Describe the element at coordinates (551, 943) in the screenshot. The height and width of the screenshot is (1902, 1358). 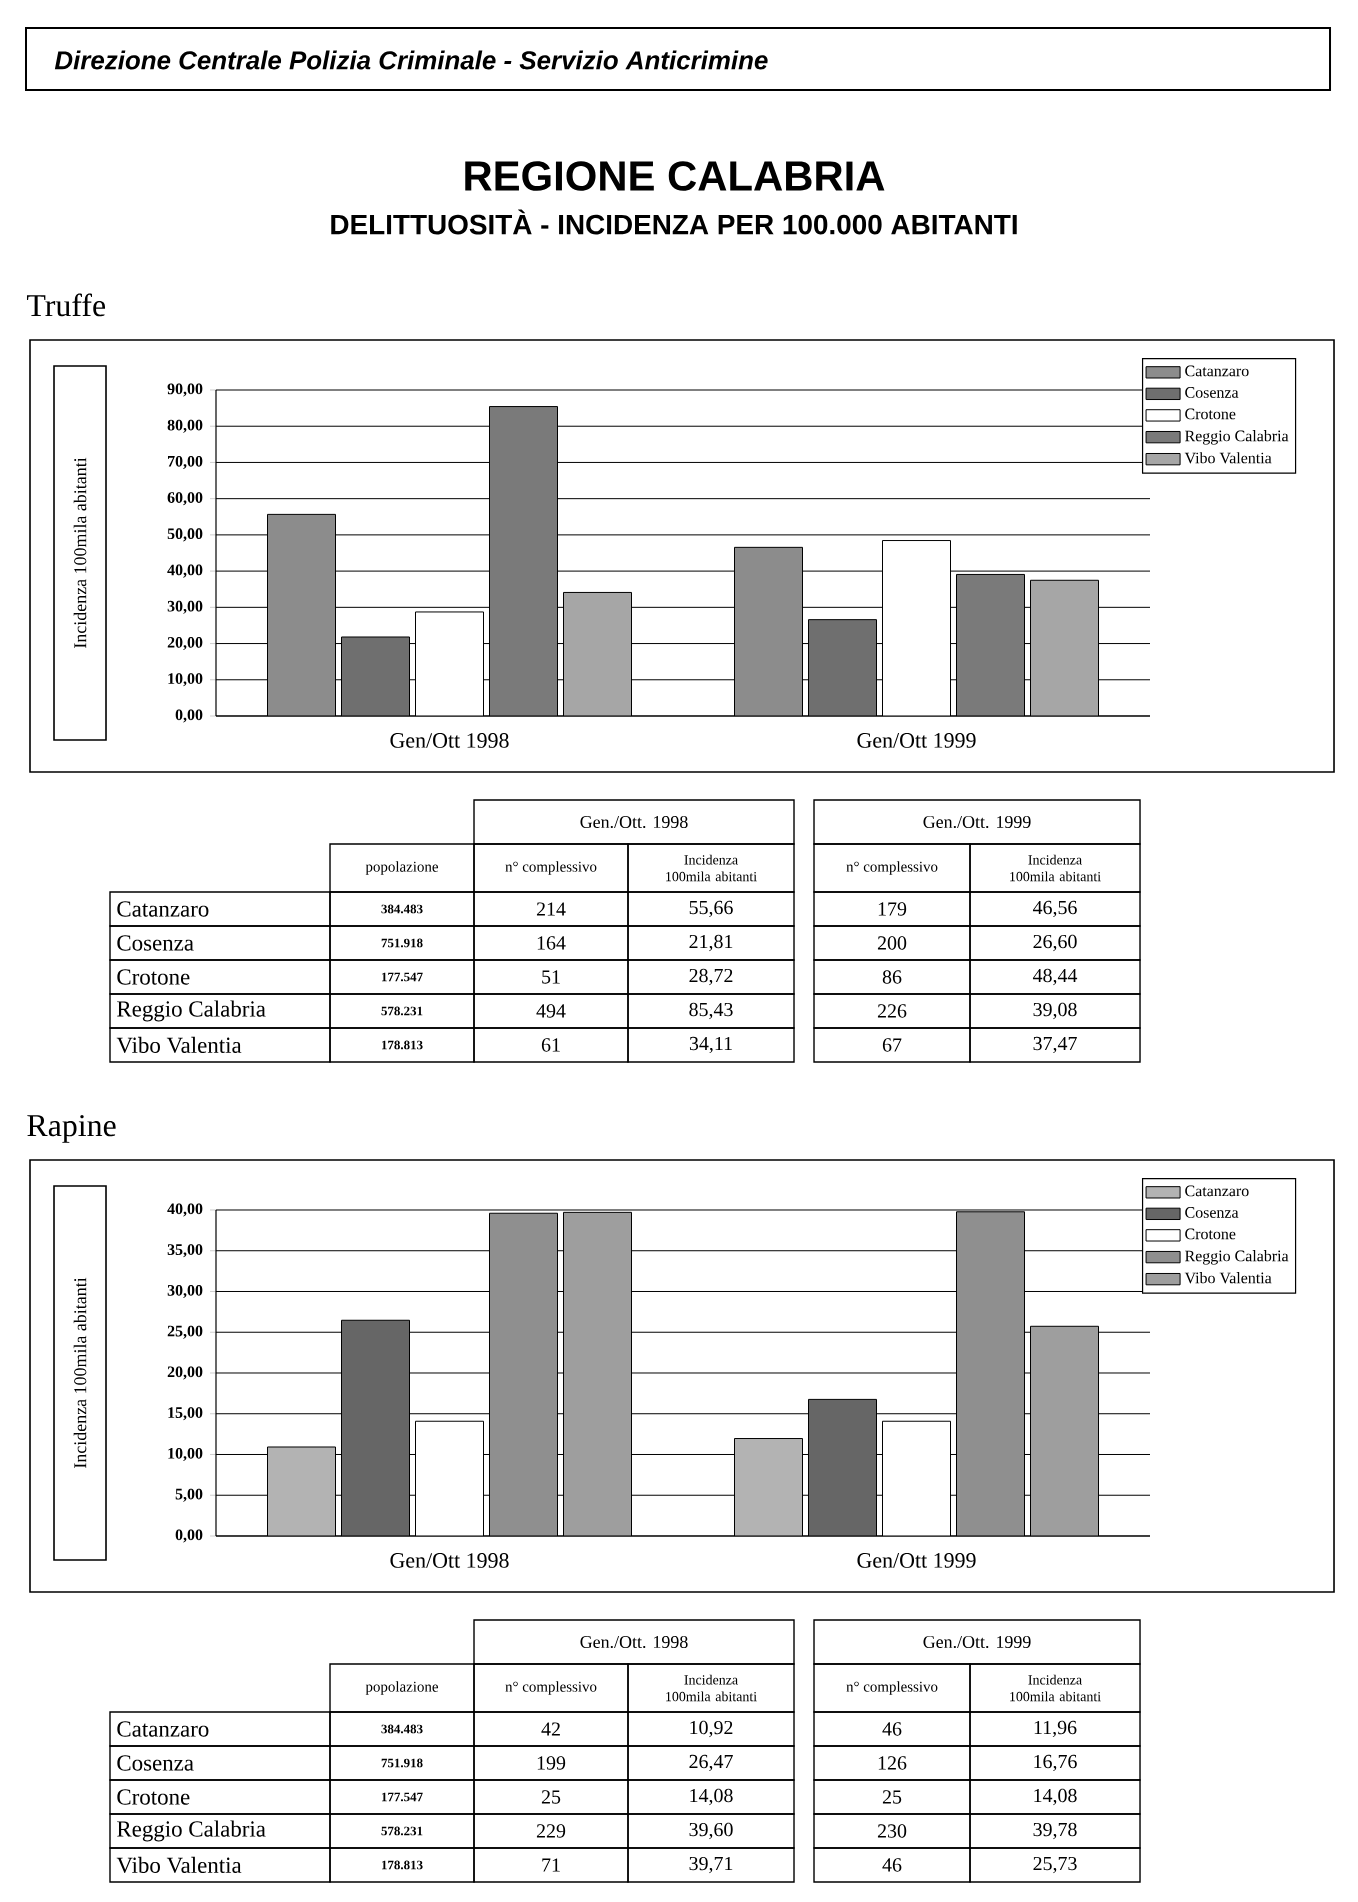
I see `text: 164` at that location.